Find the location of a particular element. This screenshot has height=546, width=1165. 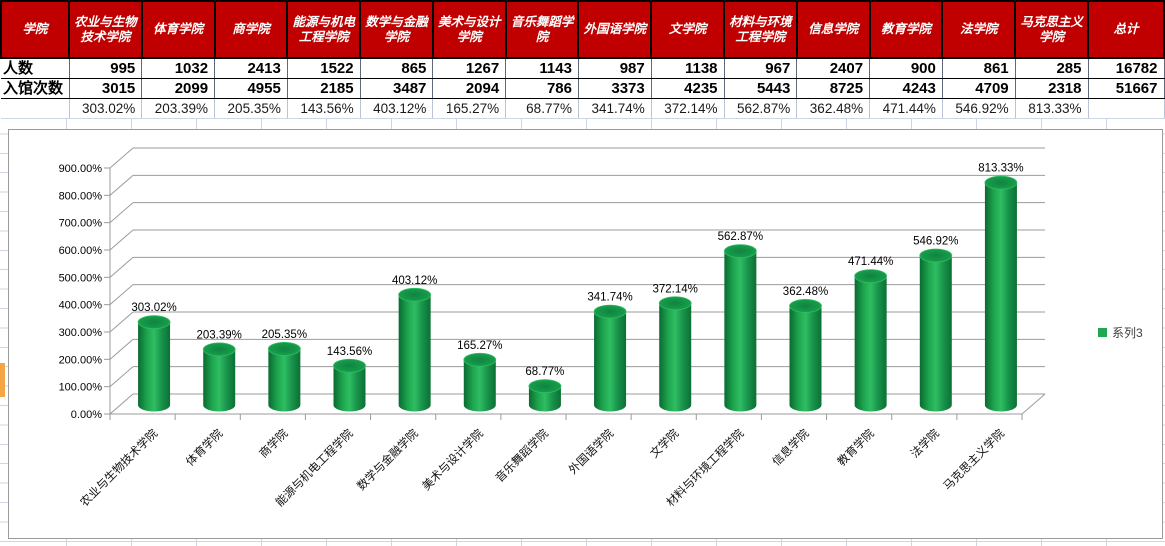

cell-value: 5443 is located at coordinates (761, 88).